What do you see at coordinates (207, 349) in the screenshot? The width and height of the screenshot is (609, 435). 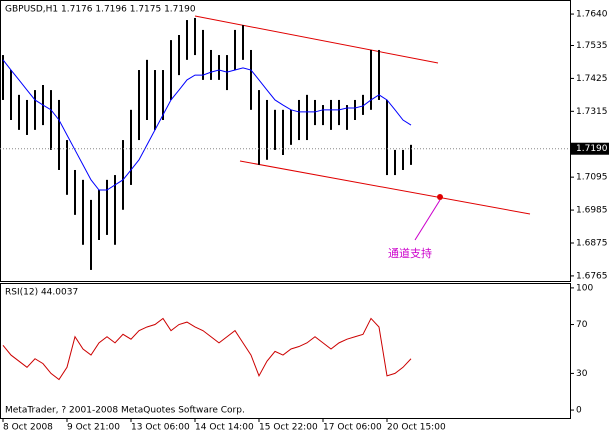 I see `series-line` at bounding box center [207, 349].